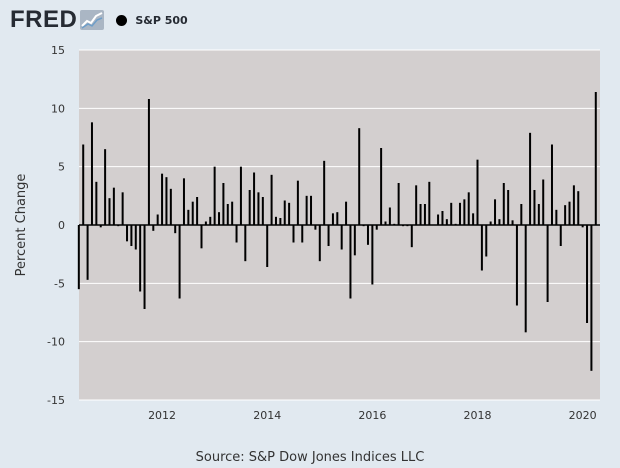  What do you see at coordinates (44, 19) in the screenshot?
I see `fred-logo: FRED` at bounding box center [44, 19].